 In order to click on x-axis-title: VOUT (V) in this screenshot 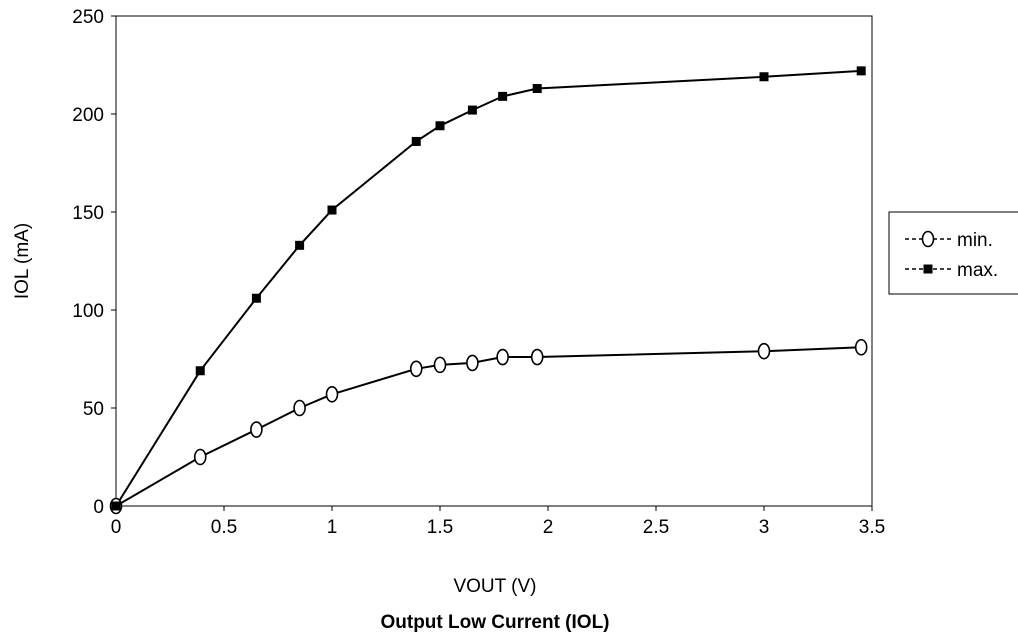, I will do `click(494, 586)`.